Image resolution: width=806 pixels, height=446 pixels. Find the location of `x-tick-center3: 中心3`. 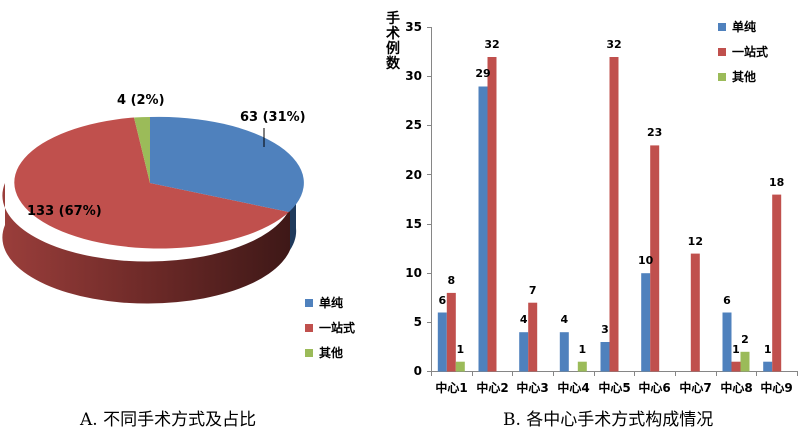

x-tick-center3: 中心3 is located at coordinates (532, 388).